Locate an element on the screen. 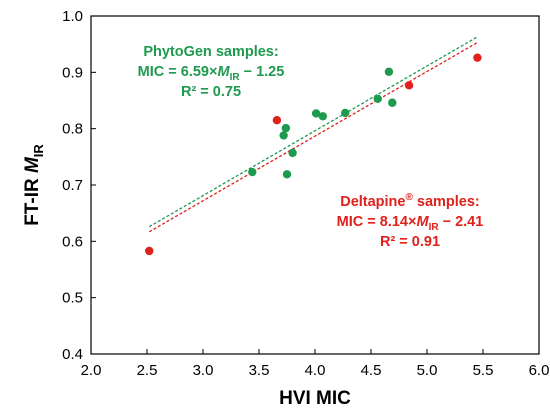 Image resolution: width=550 pixels, height=414 pixels. y-tick-label: 1.0 is located at coordinates (72, 16).